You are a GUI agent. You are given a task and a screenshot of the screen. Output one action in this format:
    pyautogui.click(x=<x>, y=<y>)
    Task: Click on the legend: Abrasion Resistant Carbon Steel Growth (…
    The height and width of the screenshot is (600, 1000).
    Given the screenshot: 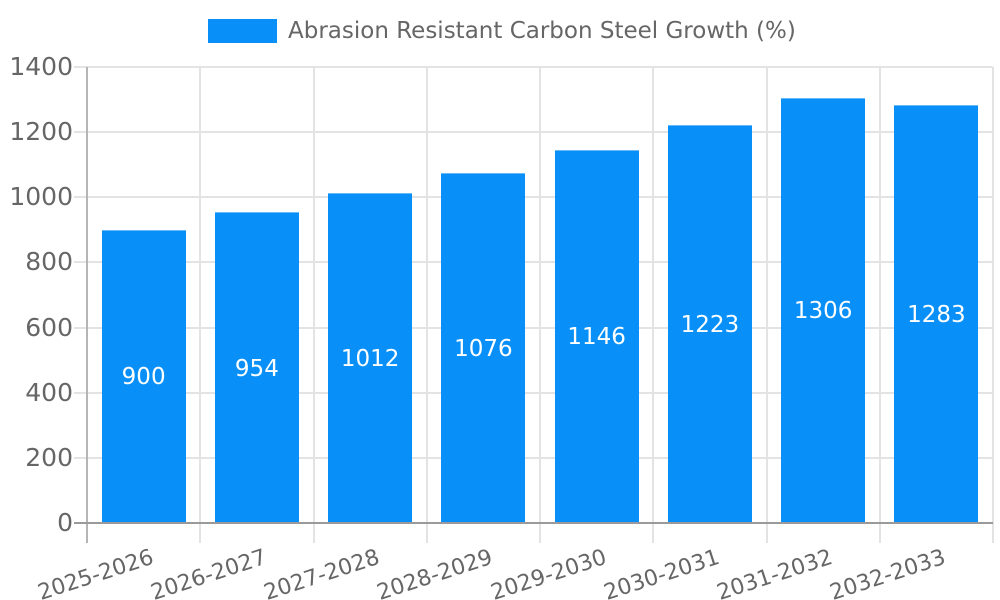 What is the action you would take?
    pyautogui.click(x=502, y=31)
    